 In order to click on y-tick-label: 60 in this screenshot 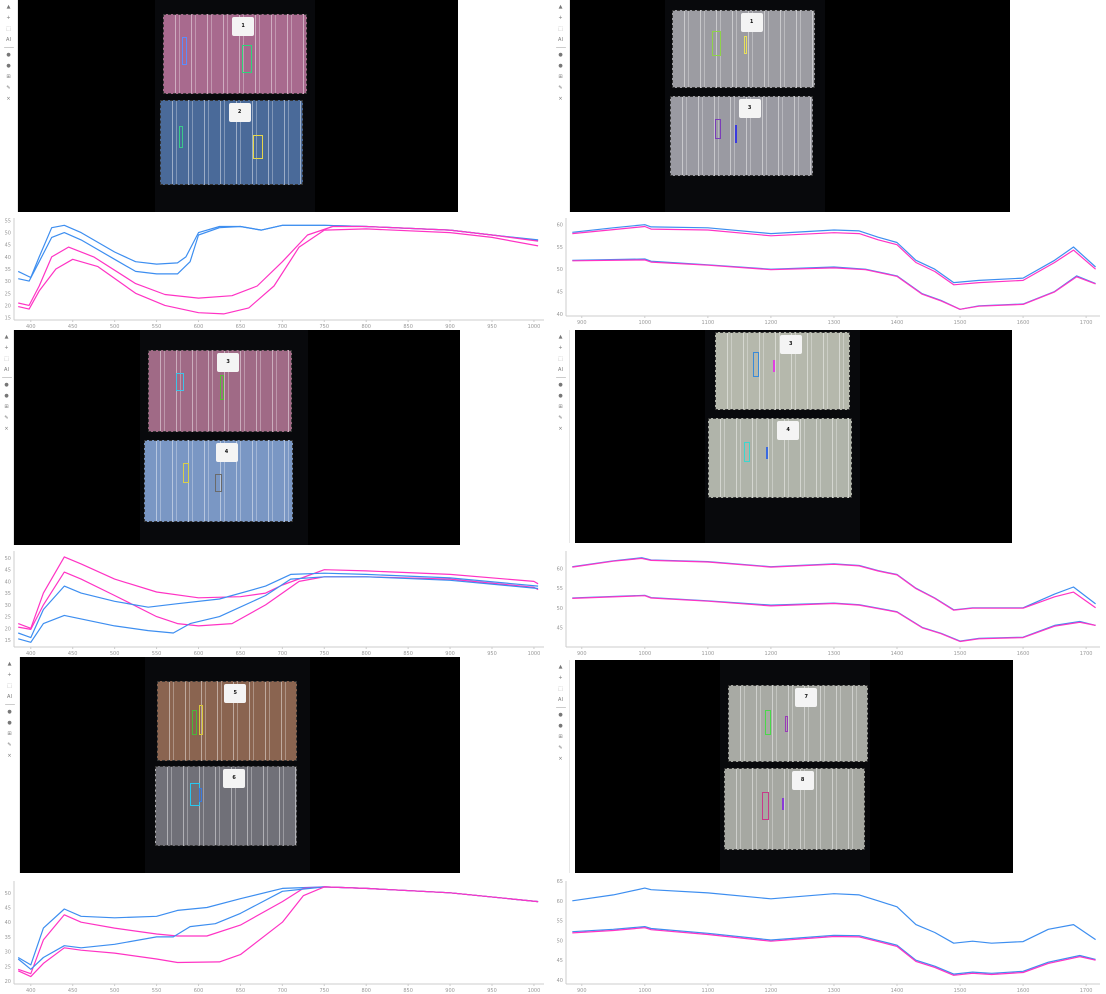, I will do `click(560, 226)`.